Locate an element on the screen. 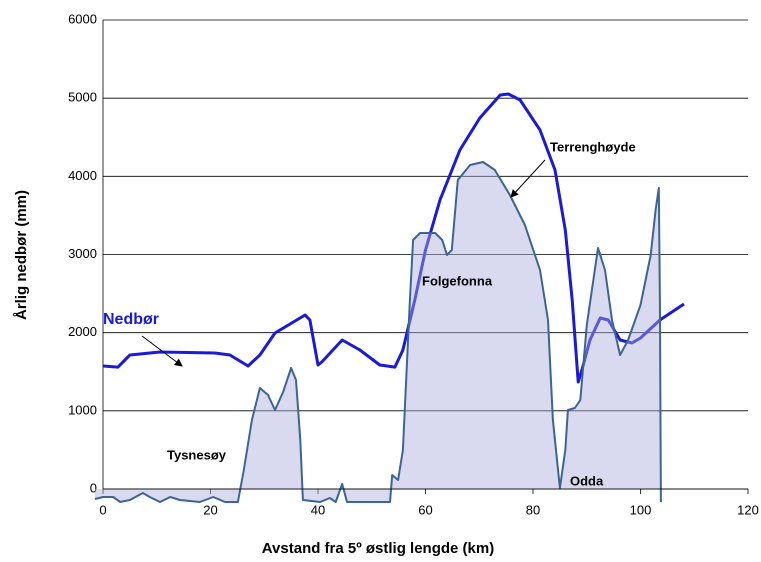 This screenshot has width=761, height=562. y-tick-label: 0 is located at coordinates (93, 487).